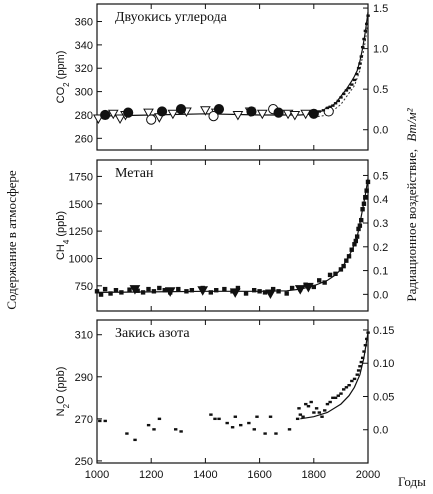 The height and width of the screenshot is (494, 433). What do you see at coordinates (383, 364) in the screenshot?
I see `y2-tick-label: 0.10` at bounding box center [383, 364].